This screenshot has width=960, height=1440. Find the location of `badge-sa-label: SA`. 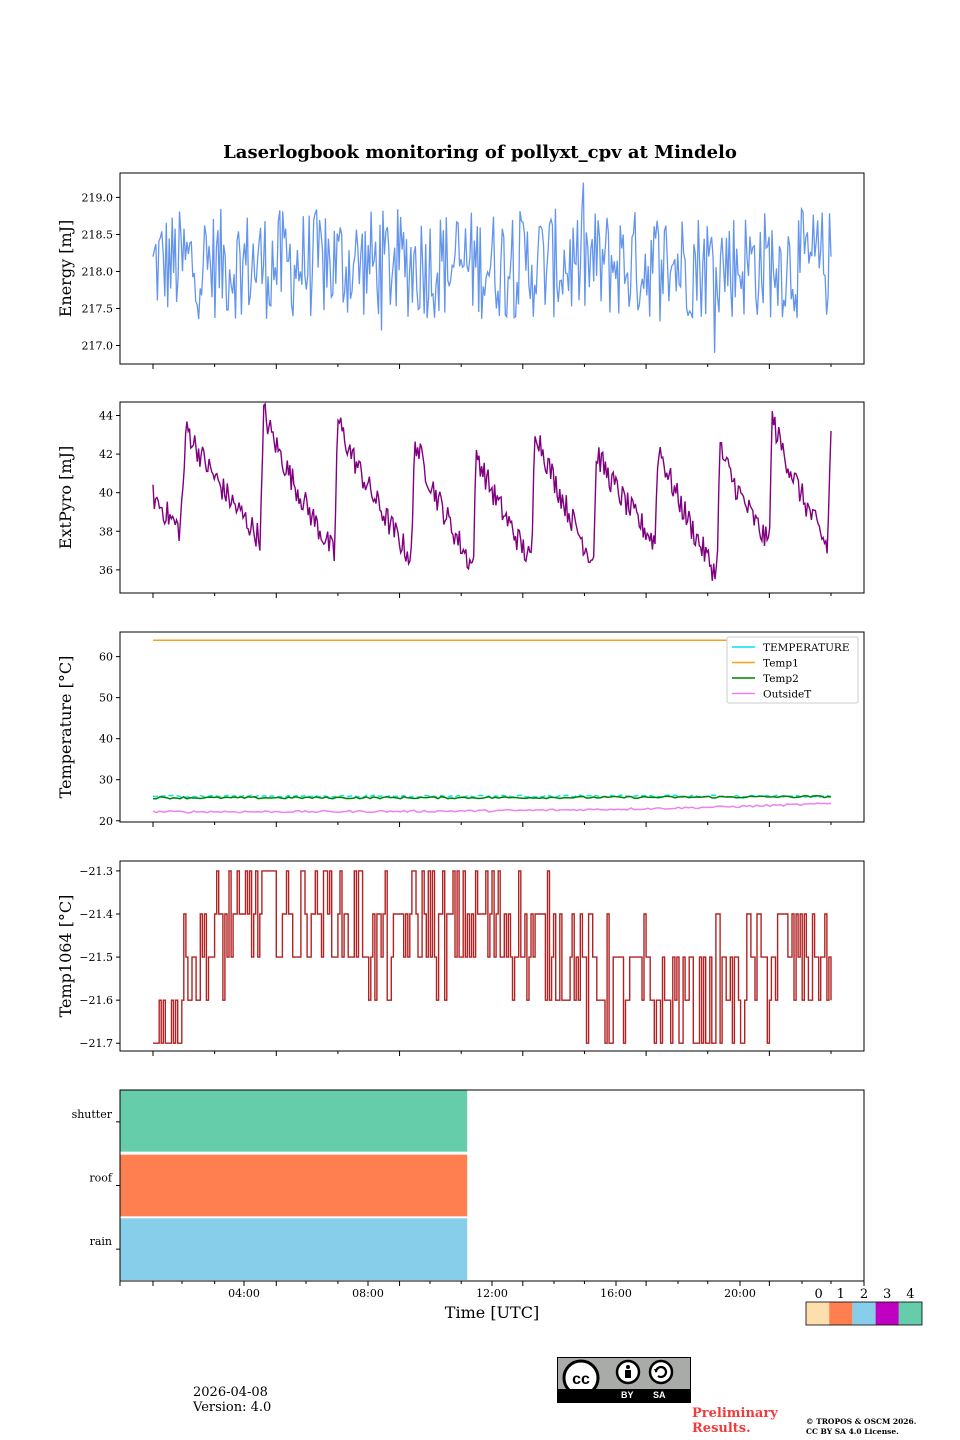

badge-sa-label: SA is located at coordinates (659, 1395).